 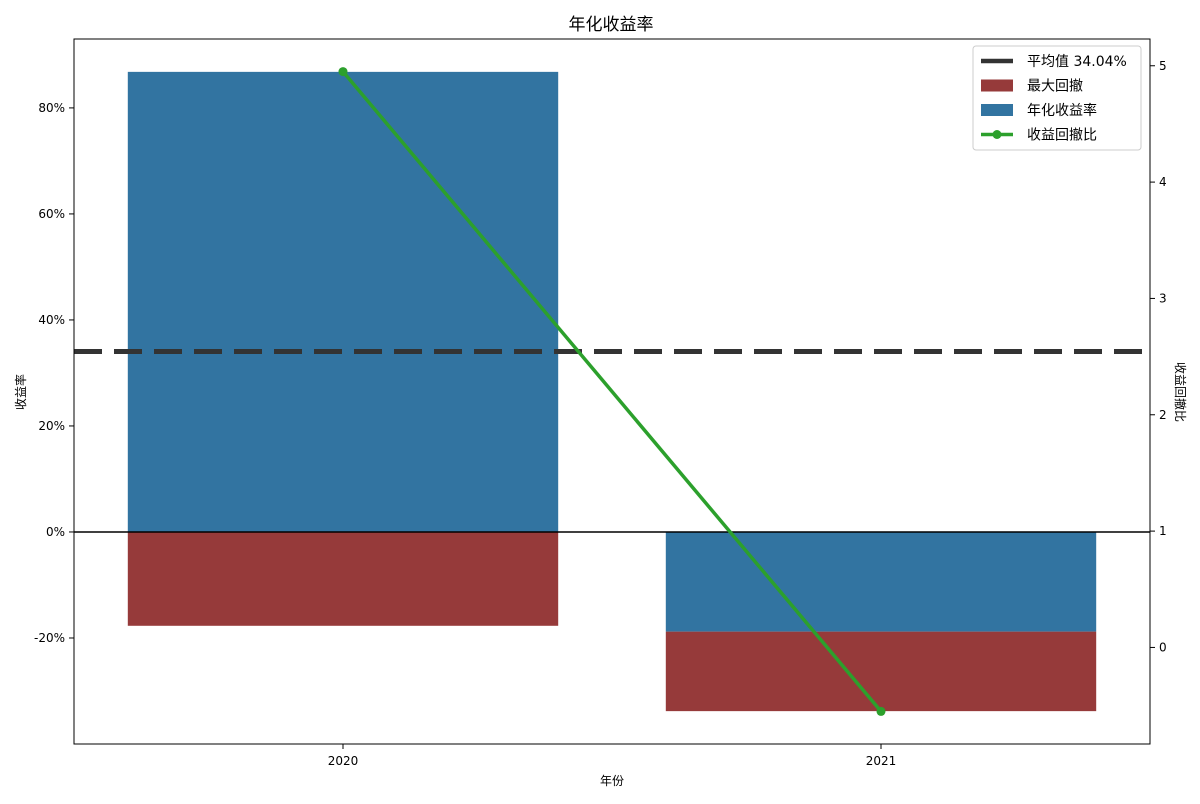 I want to click on legend-swatch-ratio-marker, so click(x=997, y=134).